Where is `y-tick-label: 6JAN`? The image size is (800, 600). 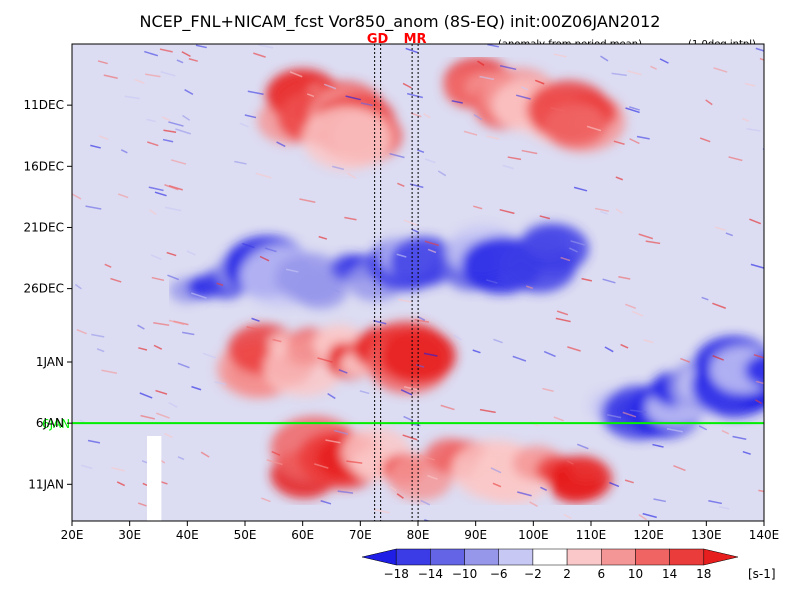
y-tick-label: 6JAN is located at coordinates (50, 423).